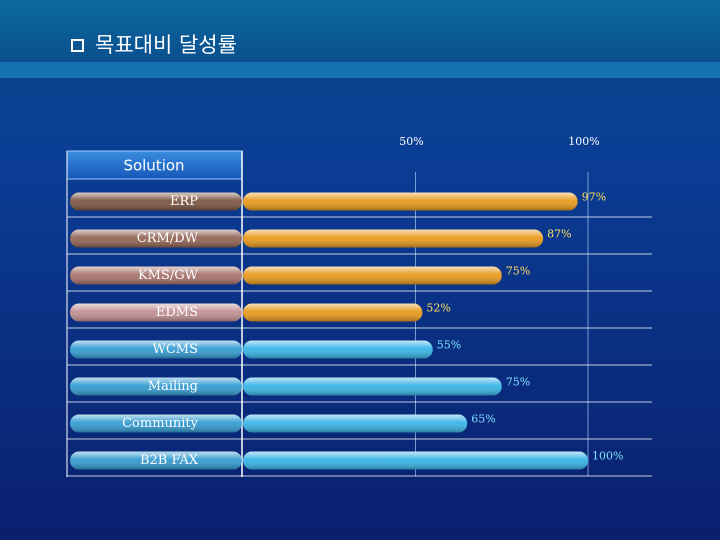  I want to click on header-stripe, so click(360, 70).